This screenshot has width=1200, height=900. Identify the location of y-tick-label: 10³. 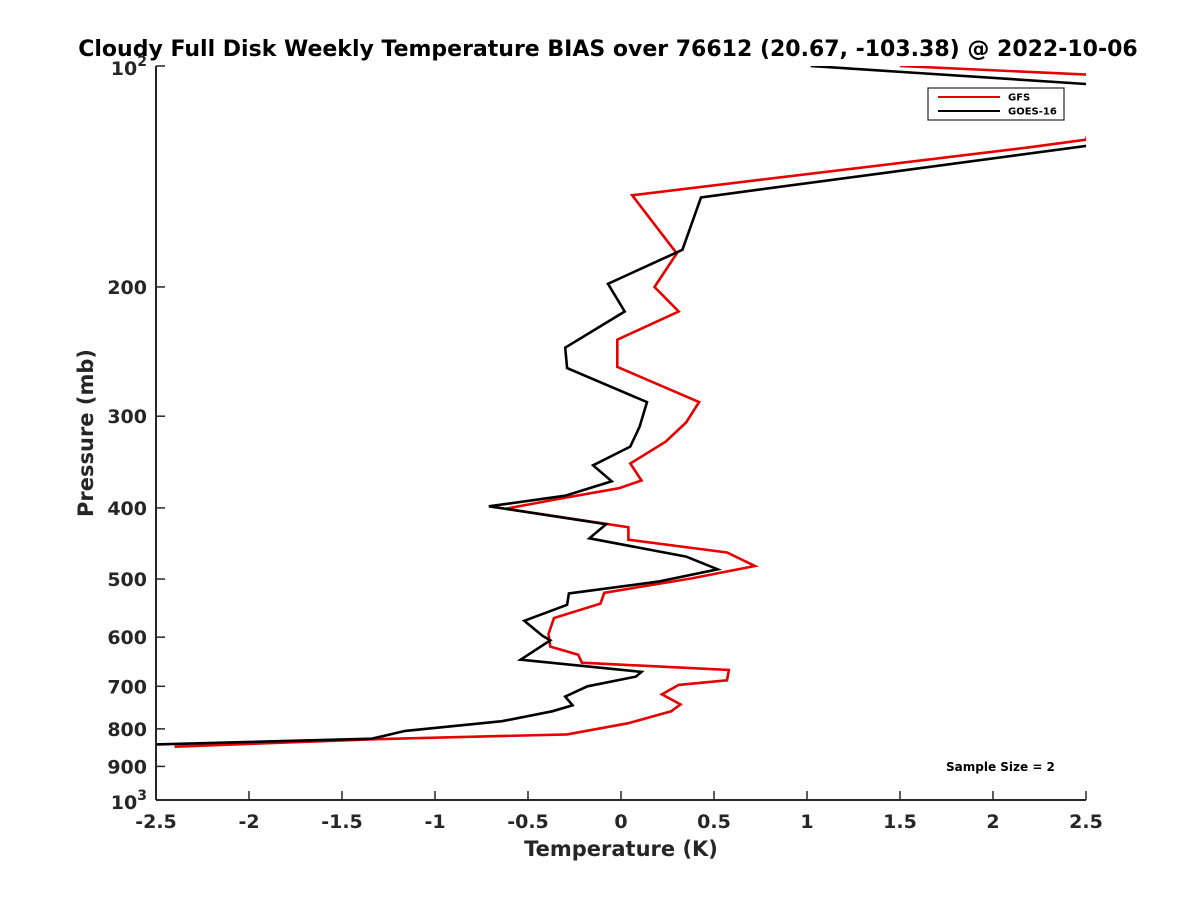
(129, 801).